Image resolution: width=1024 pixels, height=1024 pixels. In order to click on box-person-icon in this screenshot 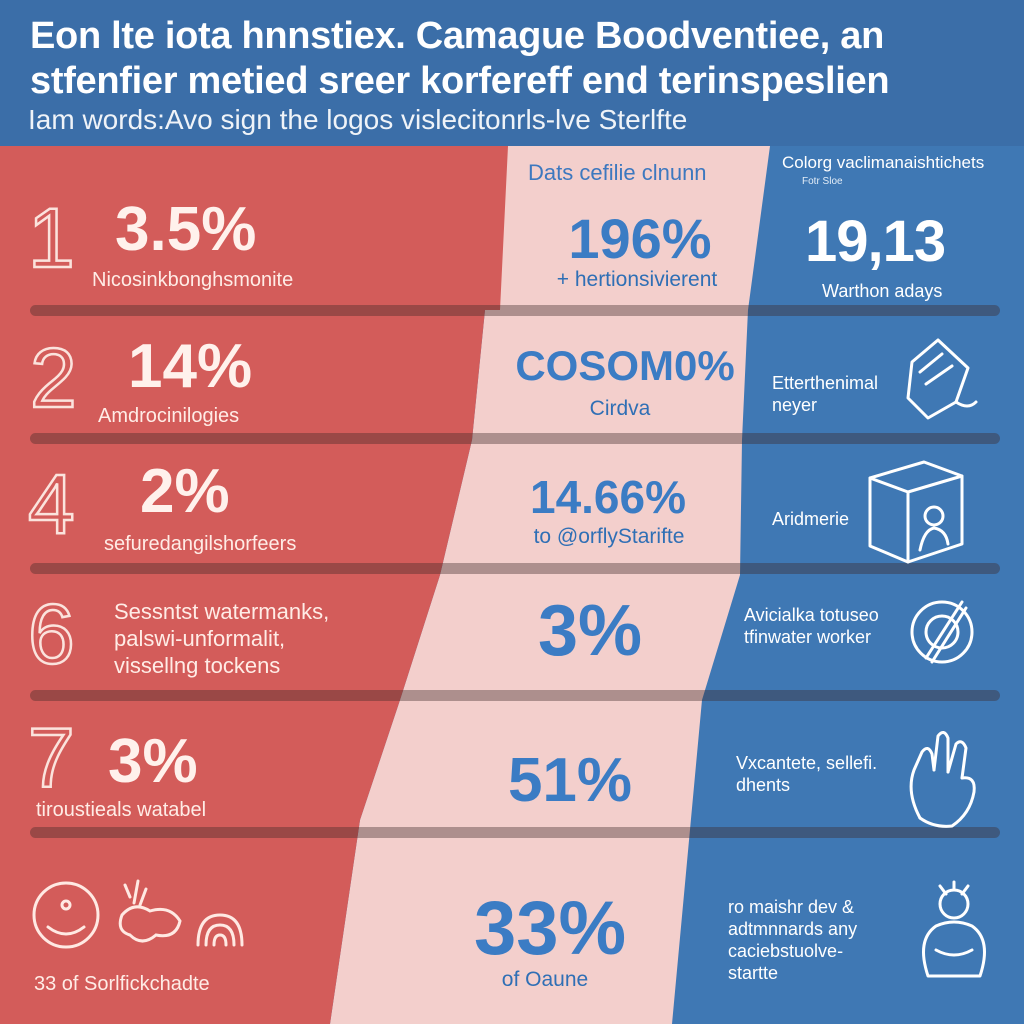, I will do `click(916, 512)`.